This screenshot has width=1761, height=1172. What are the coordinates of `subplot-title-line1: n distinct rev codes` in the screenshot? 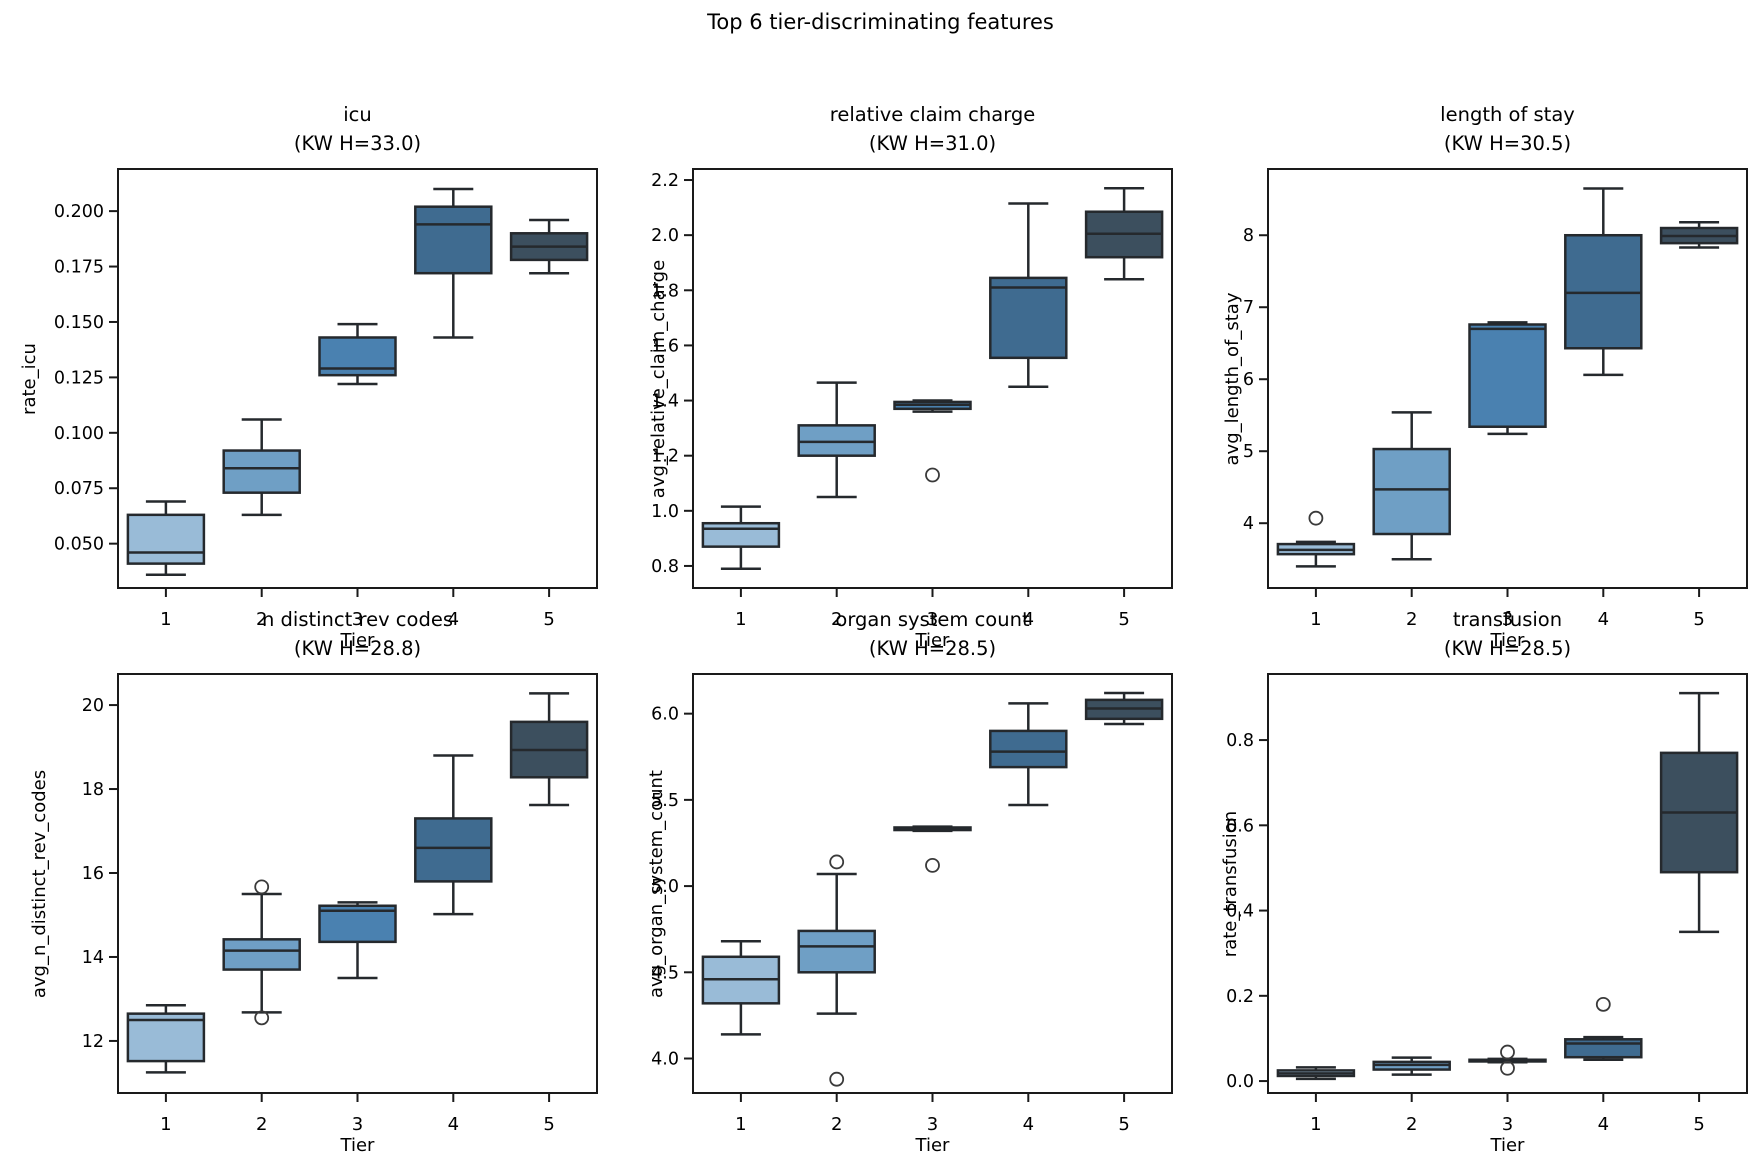 It's located at (357, 619).